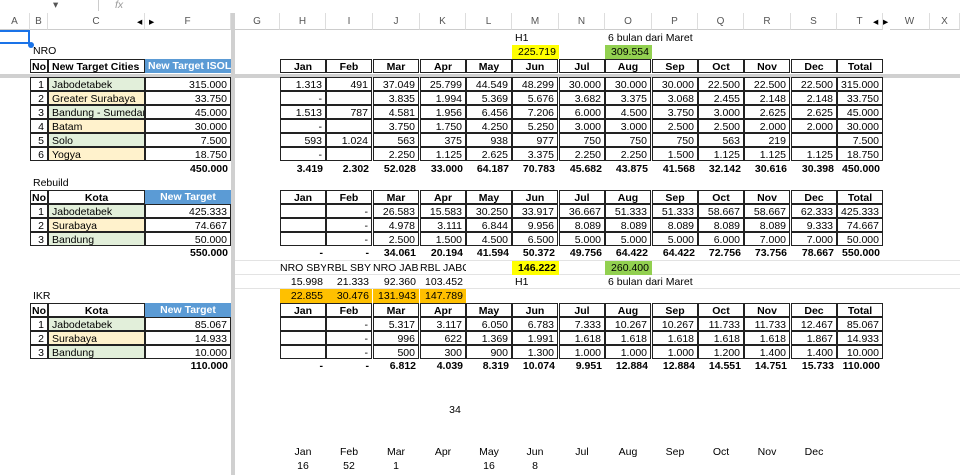  What do you see at coordinates (767, 98) in the screenshot?
I see `month-value-nov: 2.148` at bounding box center [767, 98].